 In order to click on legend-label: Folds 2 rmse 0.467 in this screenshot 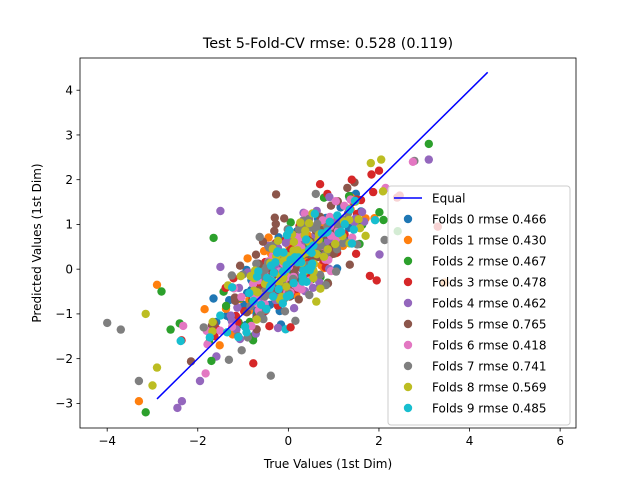, I will do `click(489, 262)`.